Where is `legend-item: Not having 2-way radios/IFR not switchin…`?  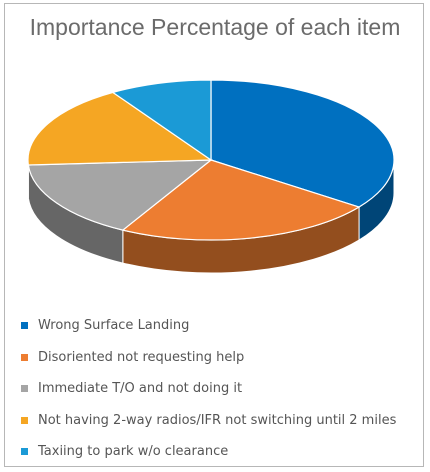
legend-item: Not having 2-way radios/IFR not switchin… is located at coordinates (221, 421).